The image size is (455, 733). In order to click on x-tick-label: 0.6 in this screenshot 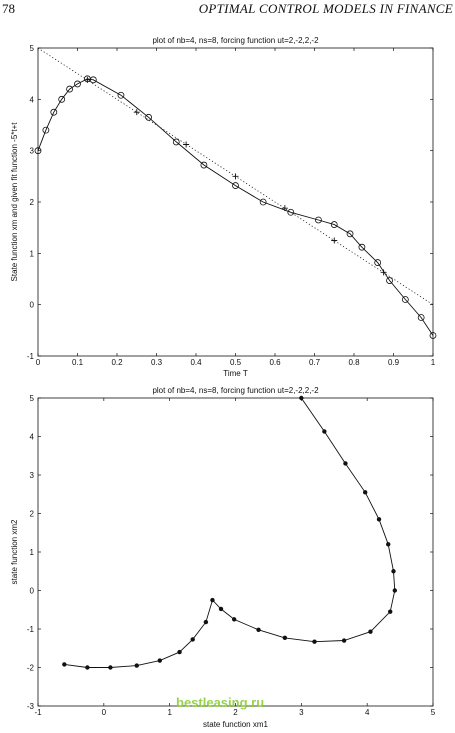, I will do `click(275, 362)`.